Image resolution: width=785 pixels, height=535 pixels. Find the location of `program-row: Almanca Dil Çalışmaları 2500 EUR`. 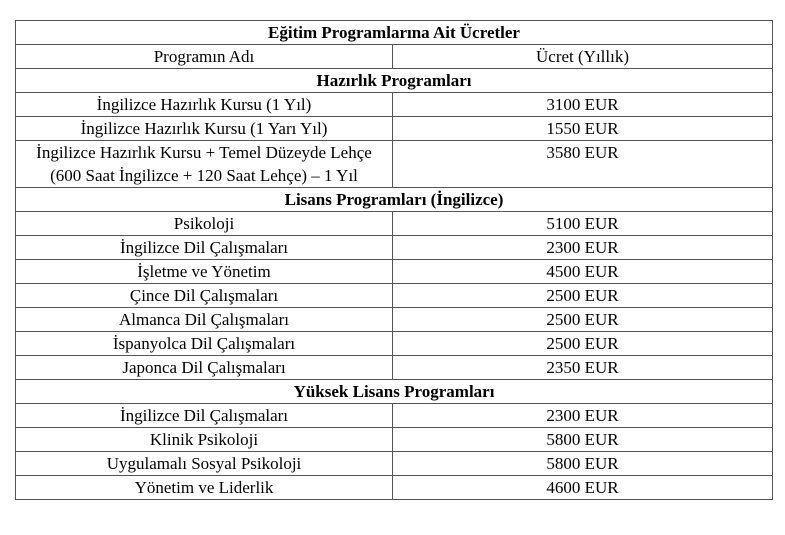

program-row: Almanca Dil Çalışmaları 2500 EUR is located at coordinates (394, 319).